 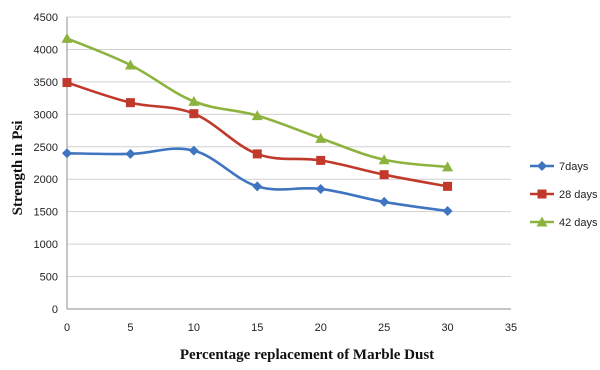 What do you see at coordinates (18, 168) in the screenshot?
I see `y-axis-title: Strength in Psi` at bounding box center [18, 168].